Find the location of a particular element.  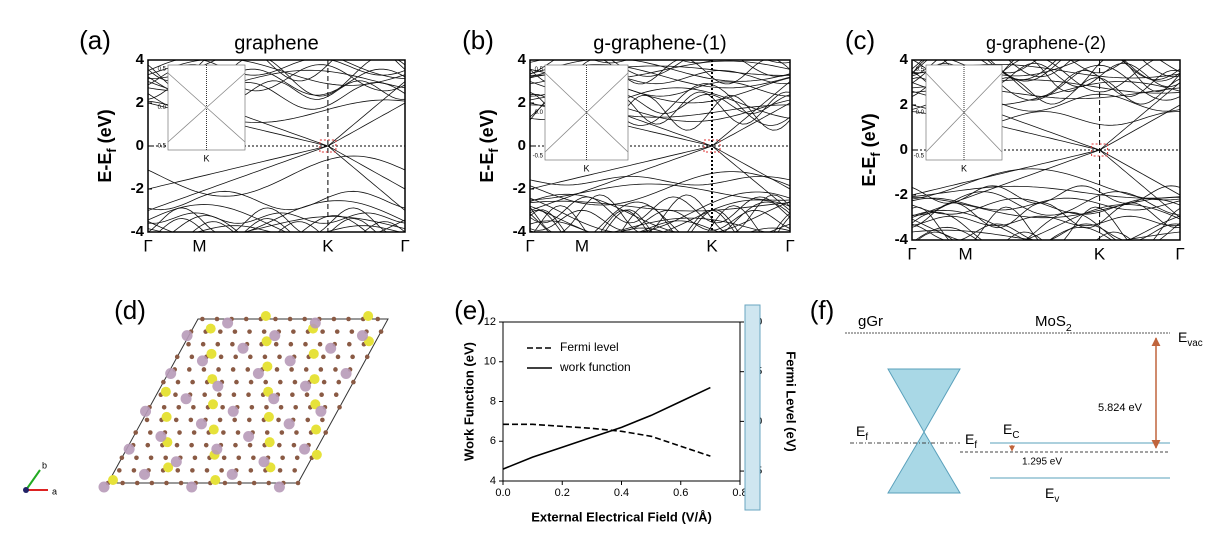

x-tick-label: 0.6 is located at coordinates (680, 493).